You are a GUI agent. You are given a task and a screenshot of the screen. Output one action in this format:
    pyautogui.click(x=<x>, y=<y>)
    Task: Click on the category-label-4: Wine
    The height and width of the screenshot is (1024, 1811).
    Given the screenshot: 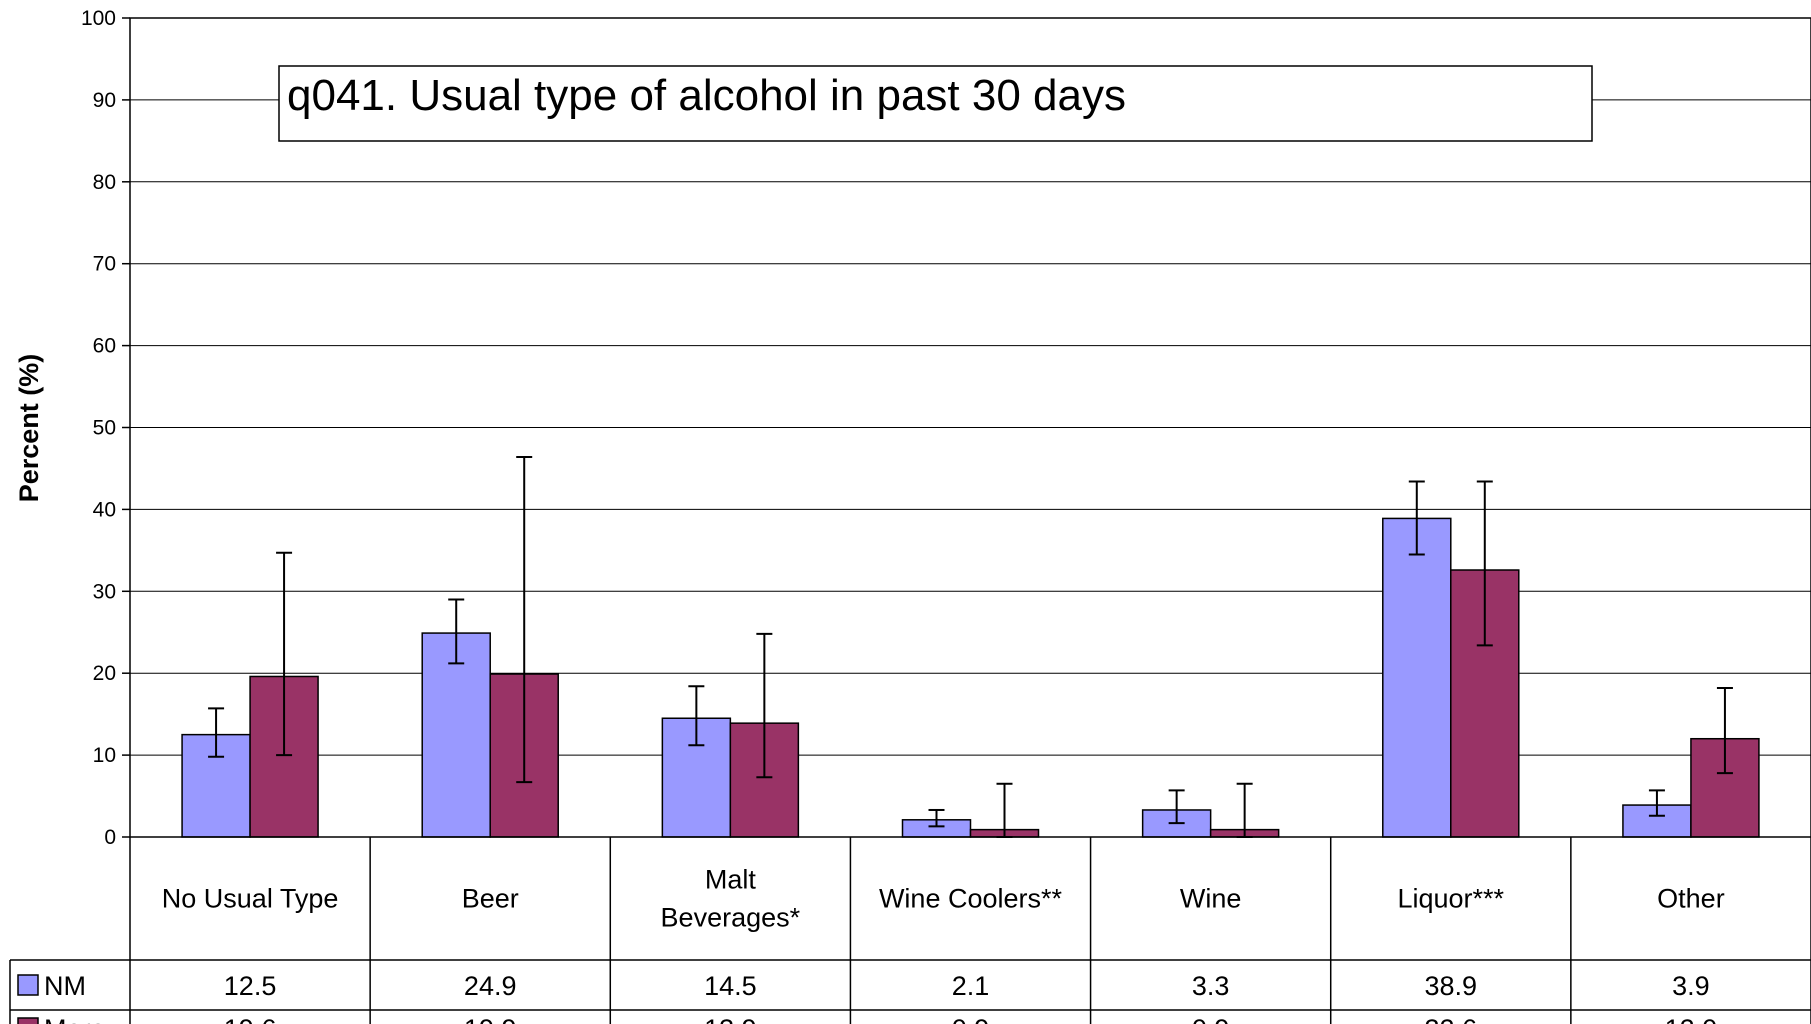 What is the action you would take?
    pyautogui.click(x=1211, y=899)
    